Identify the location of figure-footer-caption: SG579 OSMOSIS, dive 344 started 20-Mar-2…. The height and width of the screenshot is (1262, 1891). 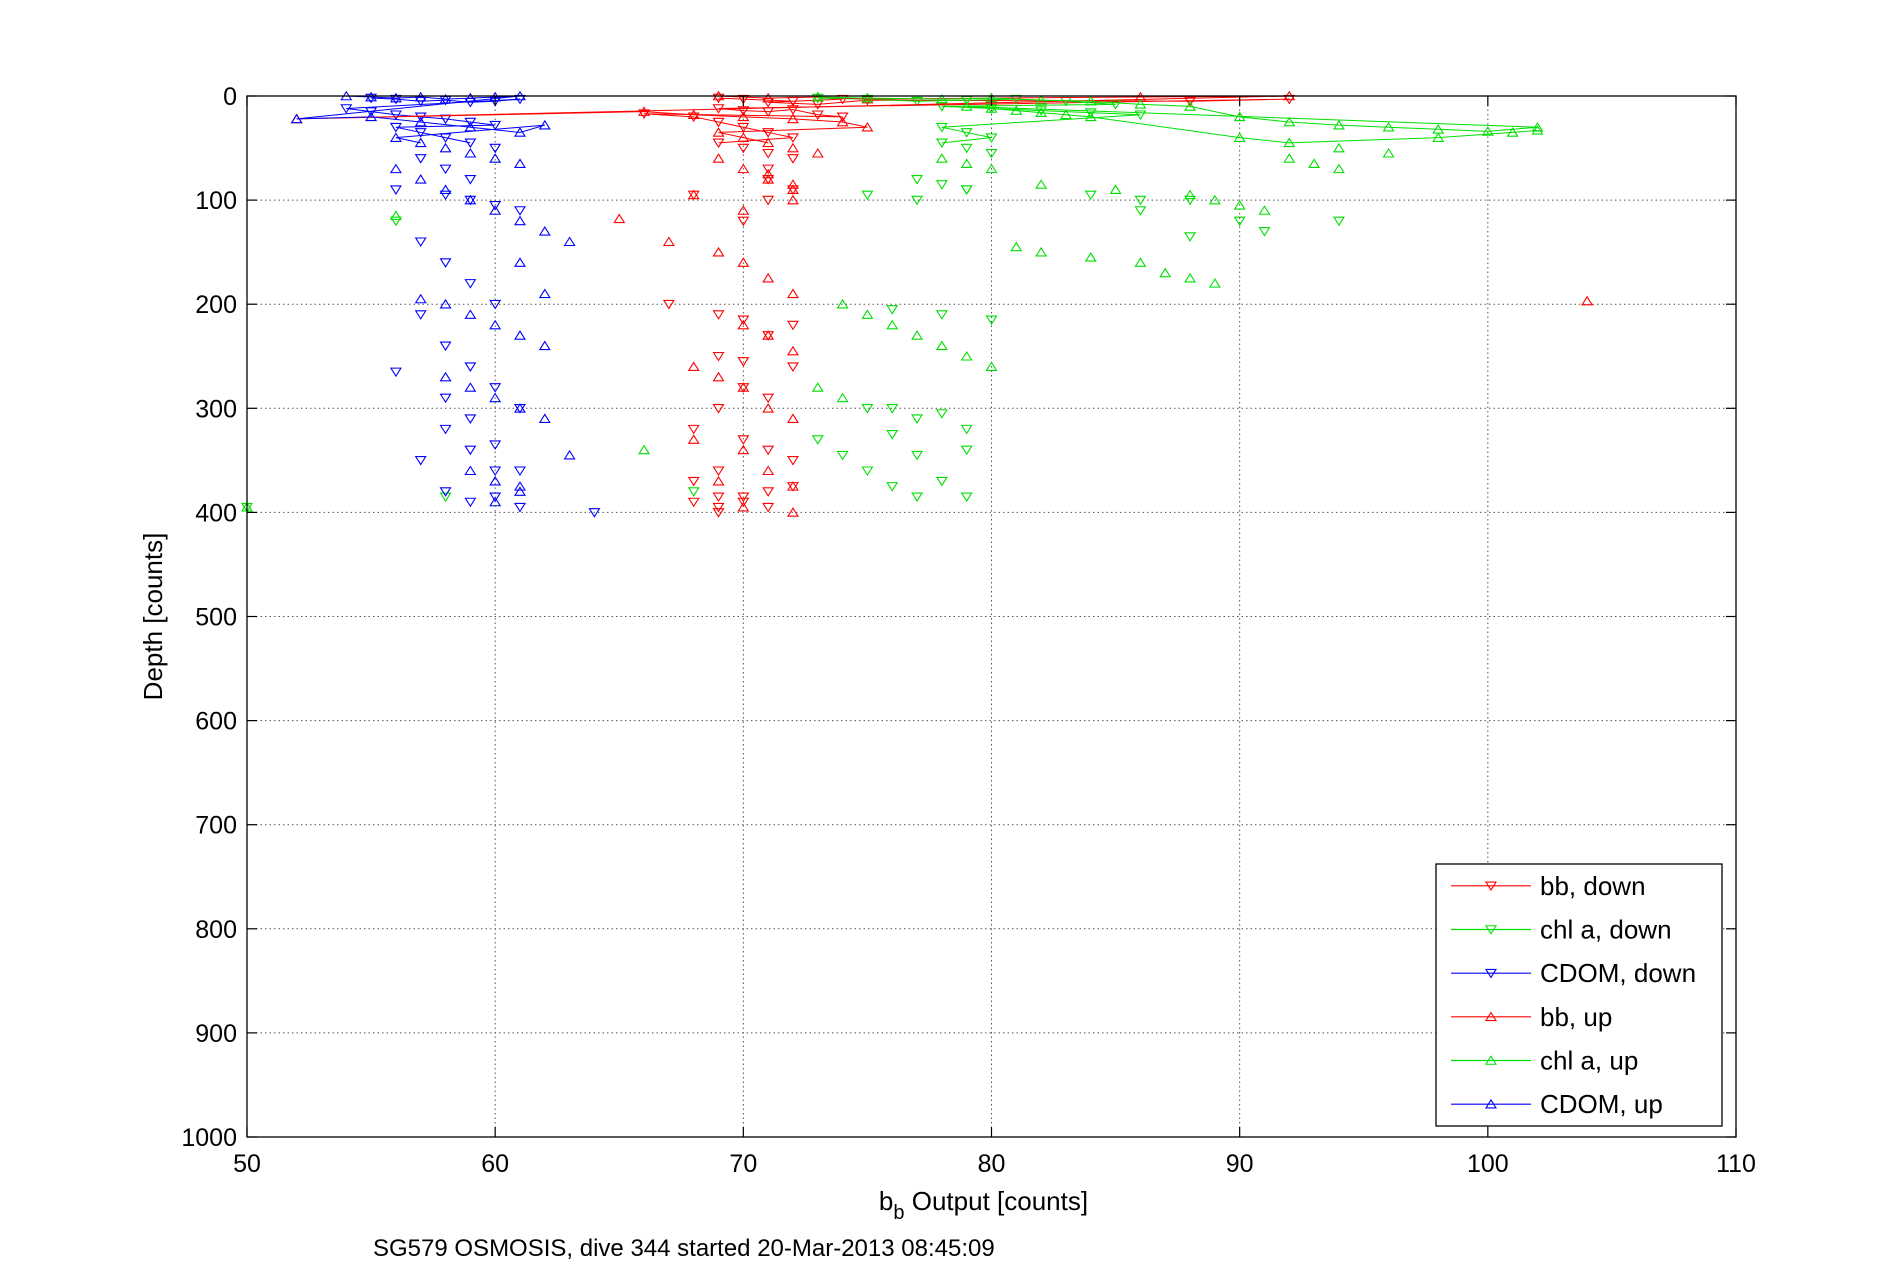
(684, 1248).